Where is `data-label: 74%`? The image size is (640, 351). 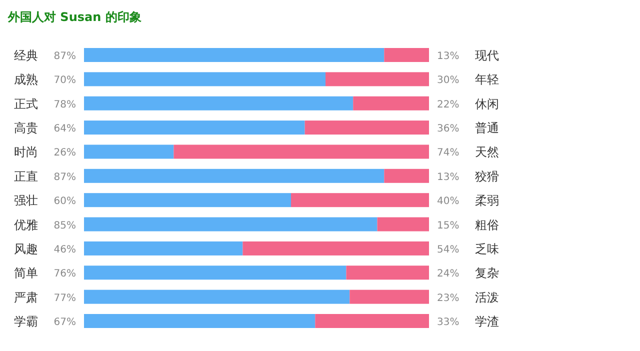 data-label: 74% is located at coordinates (448, 153).